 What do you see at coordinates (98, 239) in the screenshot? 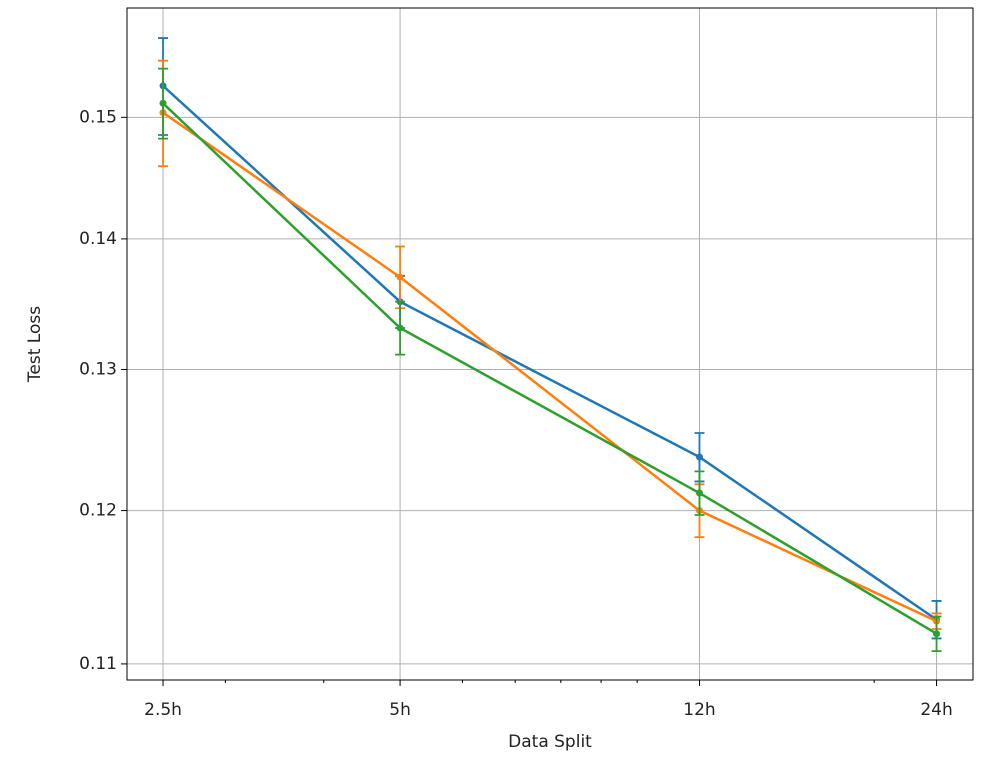
I see `y-tick-label: 0.14` at bounding box center [98, 239].